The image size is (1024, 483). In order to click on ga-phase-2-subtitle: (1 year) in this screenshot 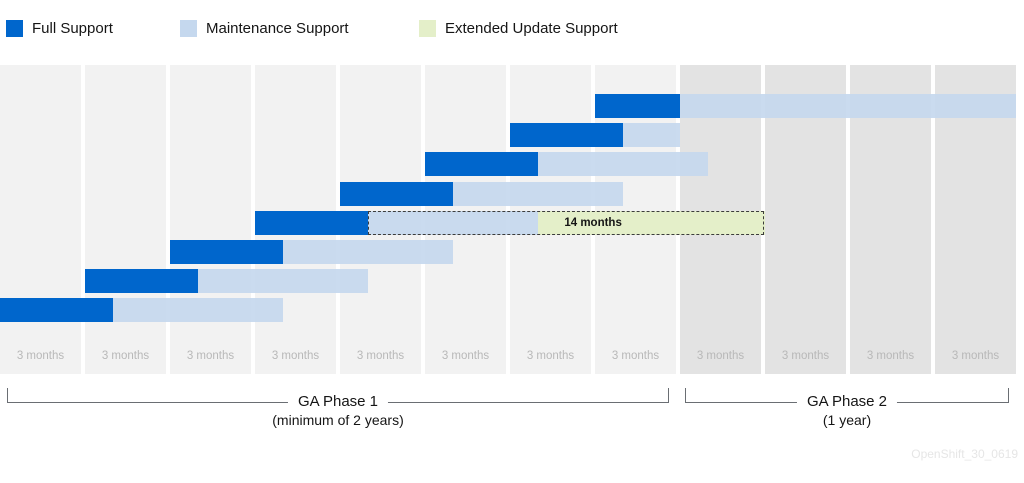, I will do `click(847, 420)`.